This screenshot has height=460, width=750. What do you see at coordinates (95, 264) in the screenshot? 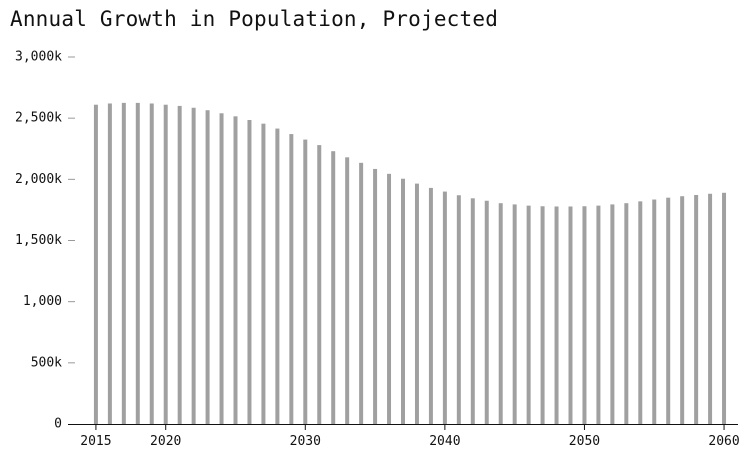
I see `bar-2015` at bounding box center [95, 264].